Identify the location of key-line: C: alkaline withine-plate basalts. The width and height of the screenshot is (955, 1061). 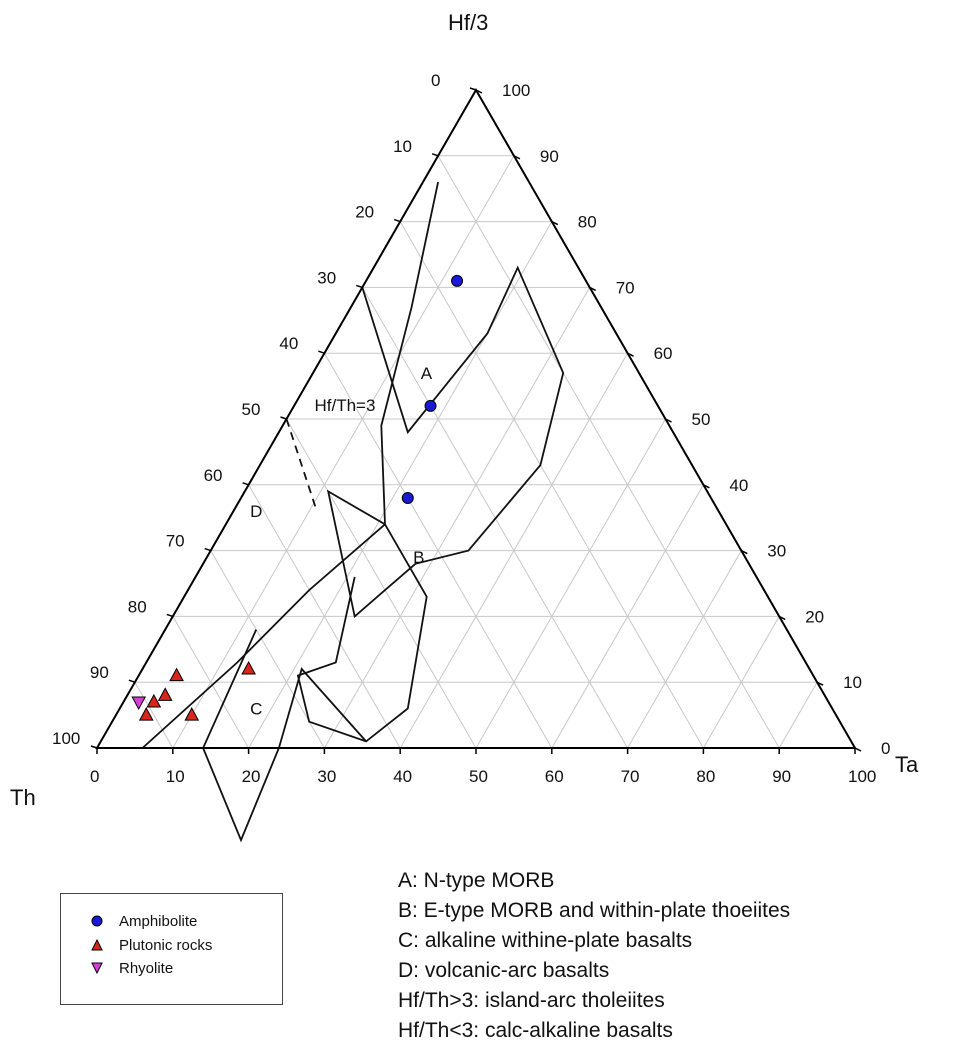
(545, 940).